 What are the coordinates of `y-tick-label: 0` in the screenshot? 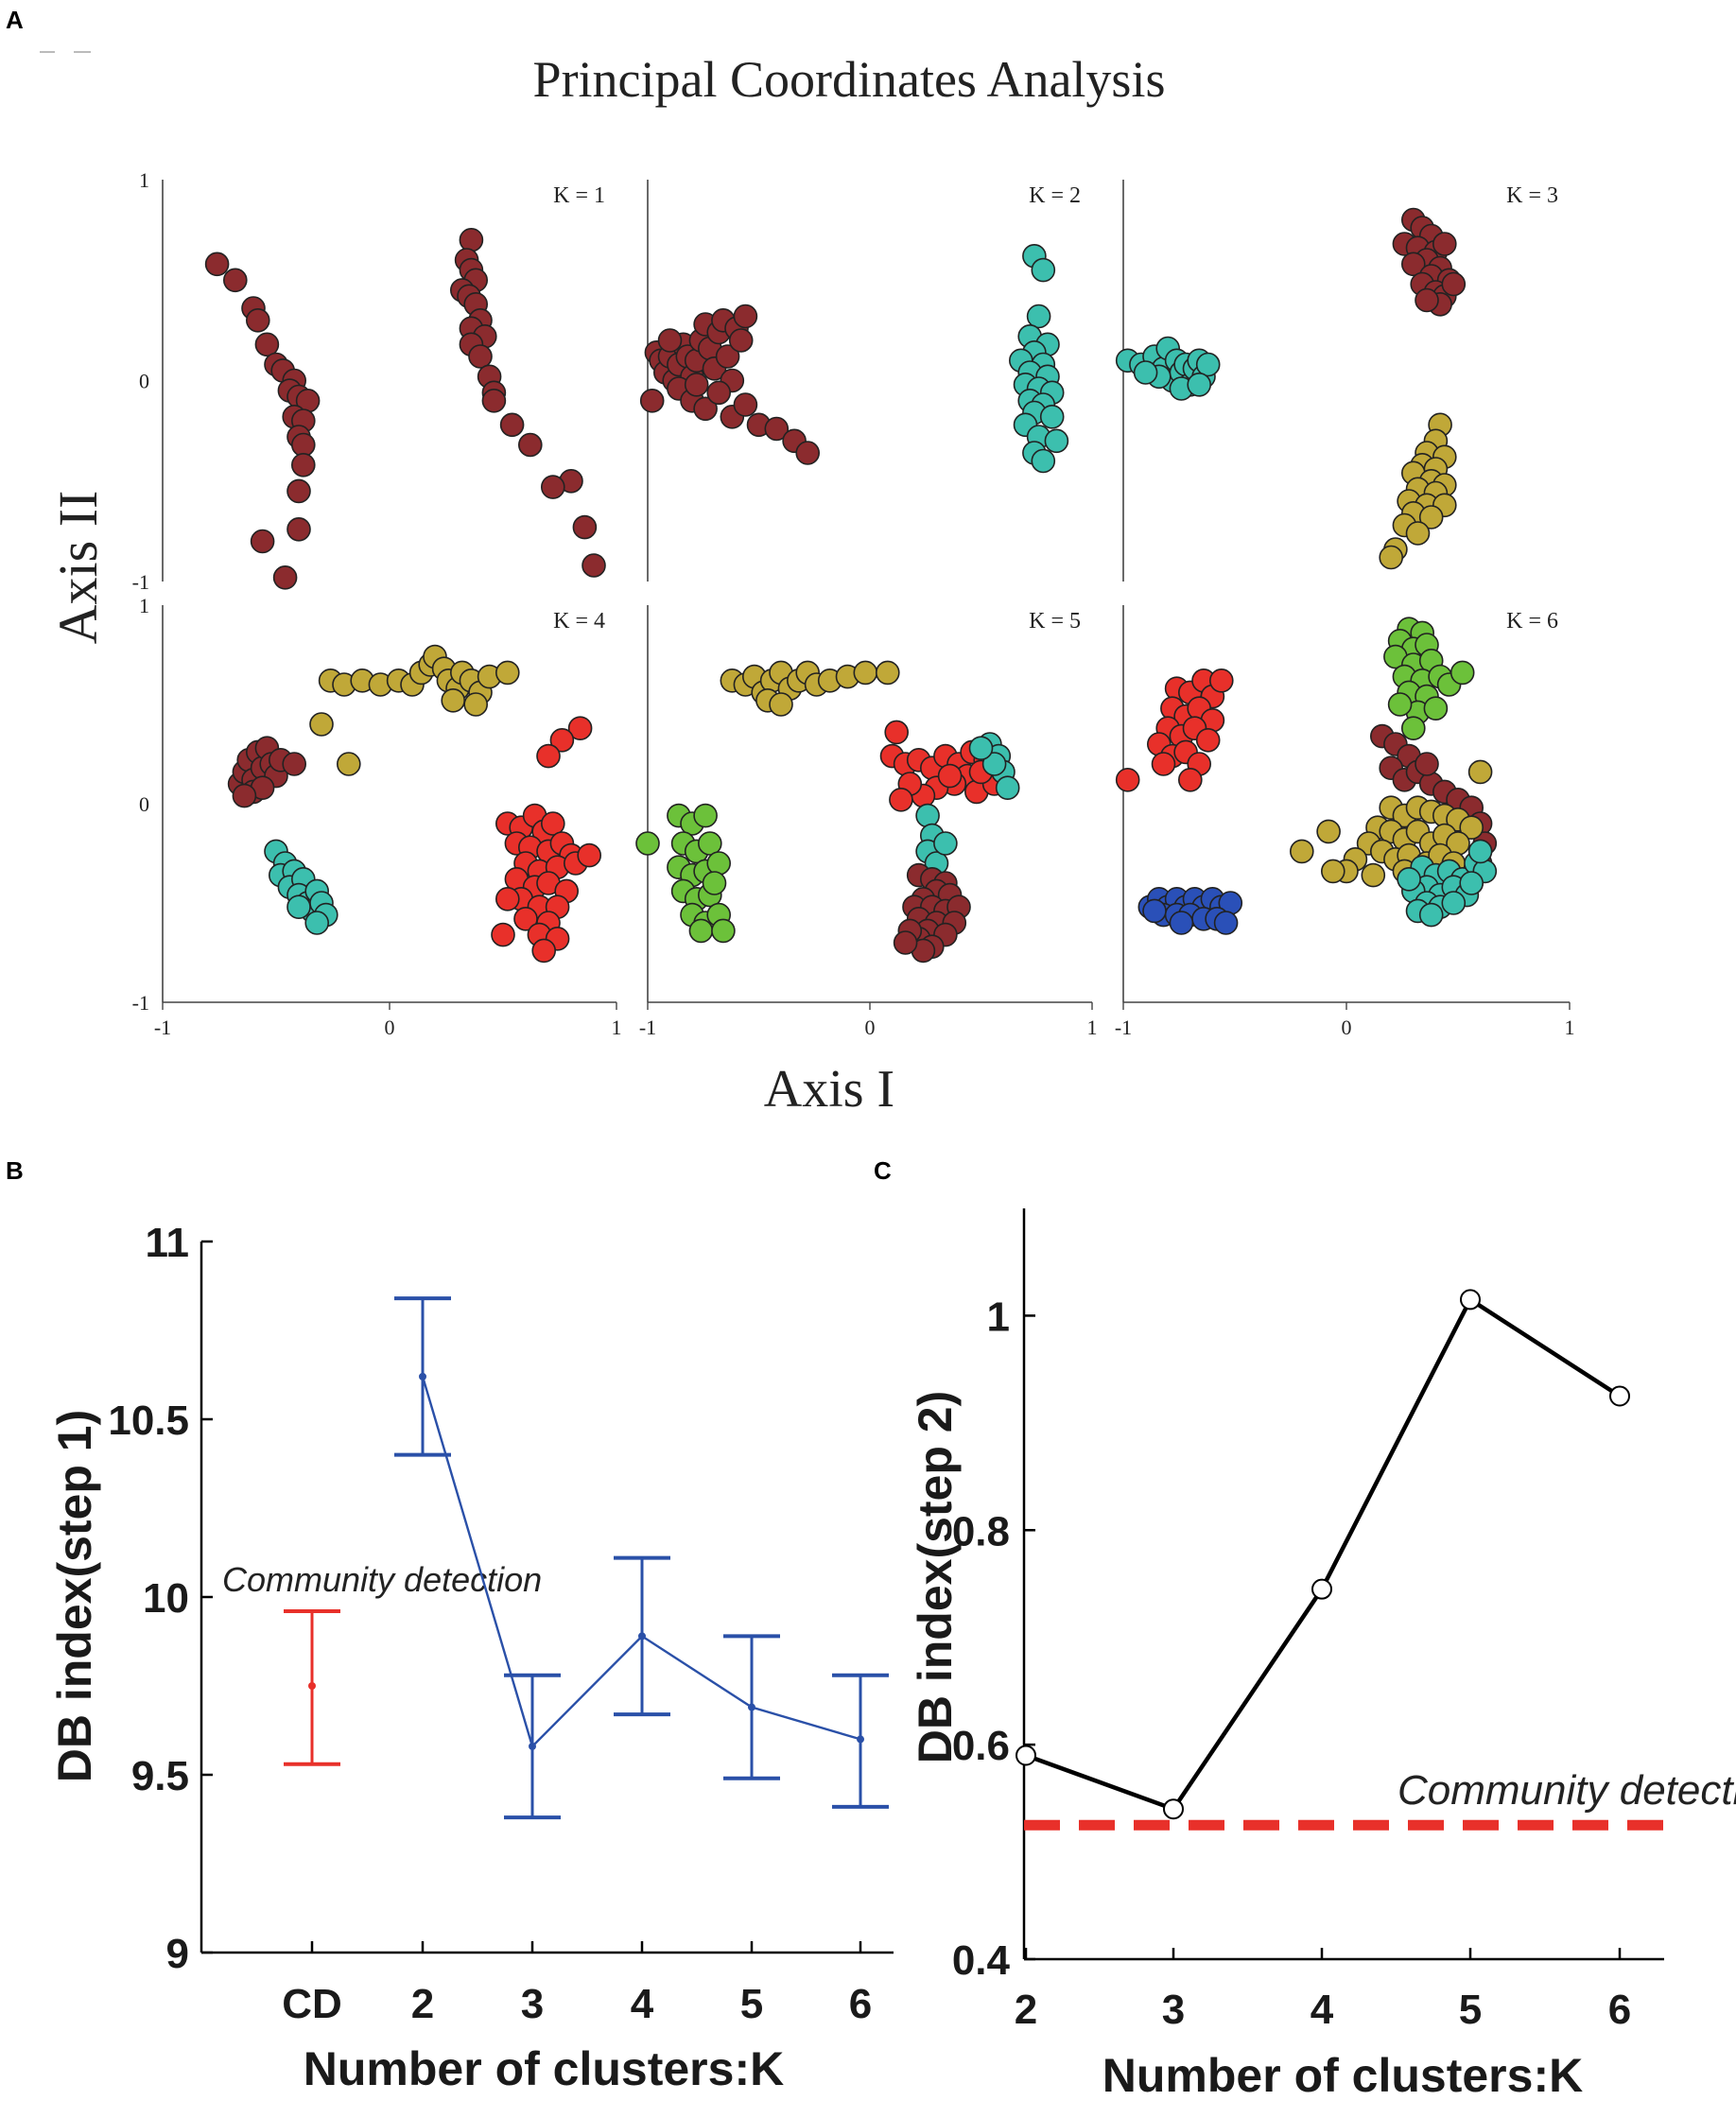 It's located at (144, 381).